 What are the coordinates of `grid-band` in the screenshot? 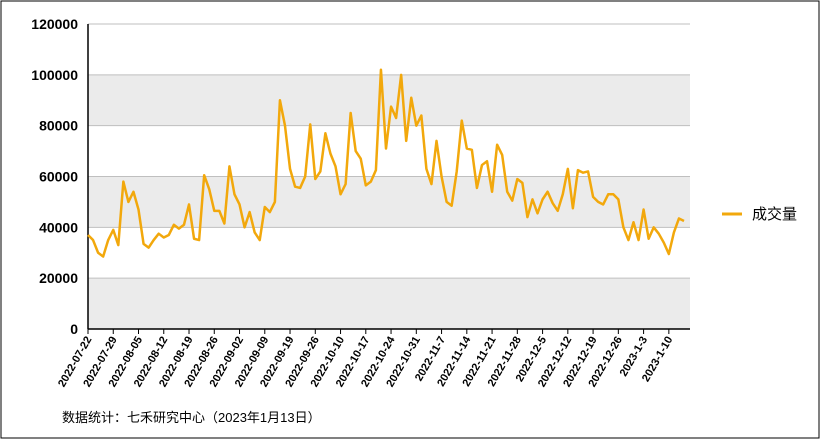 It's located at (389, 303).